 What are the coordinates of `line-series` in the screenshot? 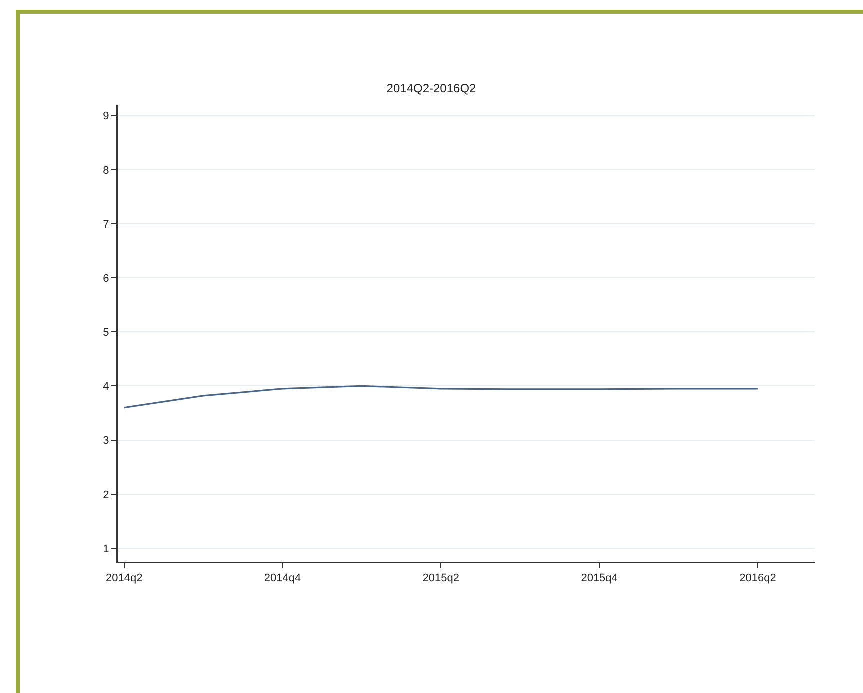 It's located at (441, 397).